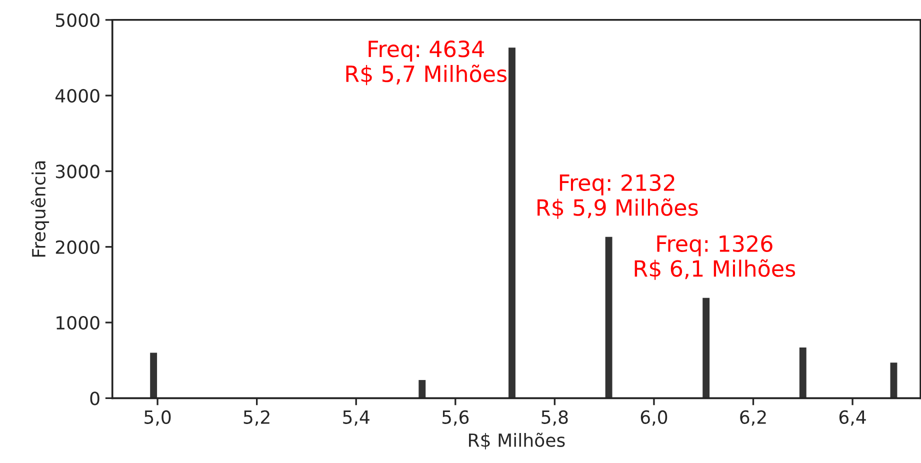 Image resolution: width=921 pixels, height=463 pixels. What do you see at coordinates (618, 196) in the screenshot?
I see `annotation: Freq: 2132 R$ 5,9 Milhões` at bounding box center [618, 196].